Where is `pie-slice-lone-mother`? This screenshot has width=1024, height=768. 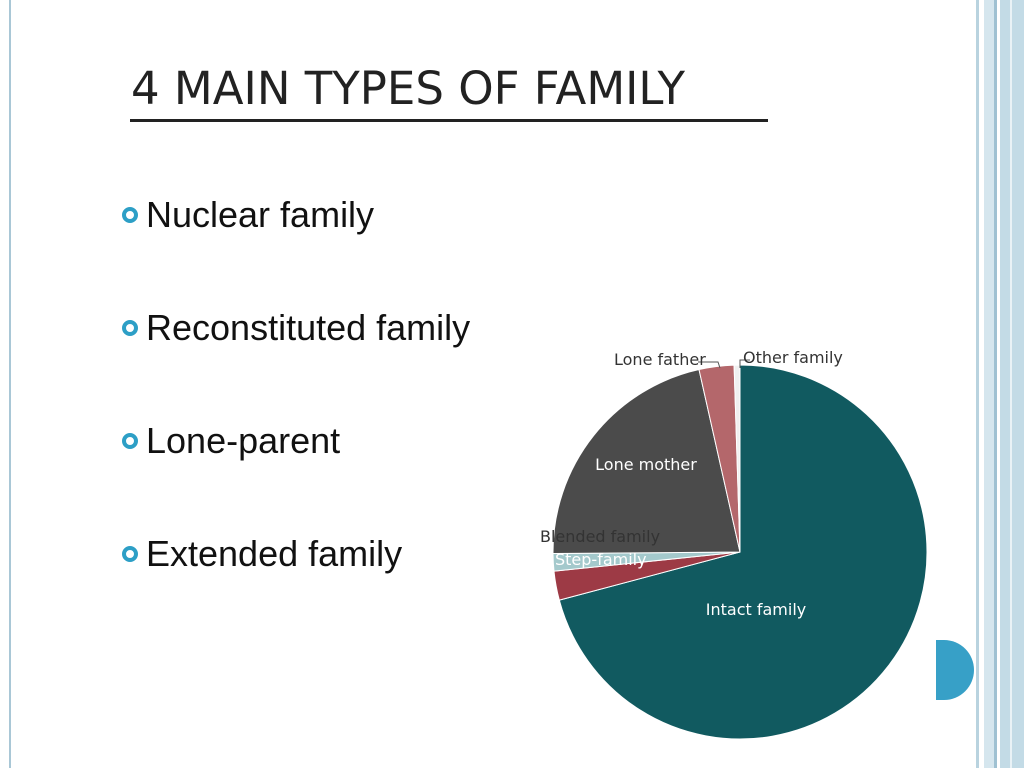 pie-slice-lone-mother is located at coordinates (646, 461).